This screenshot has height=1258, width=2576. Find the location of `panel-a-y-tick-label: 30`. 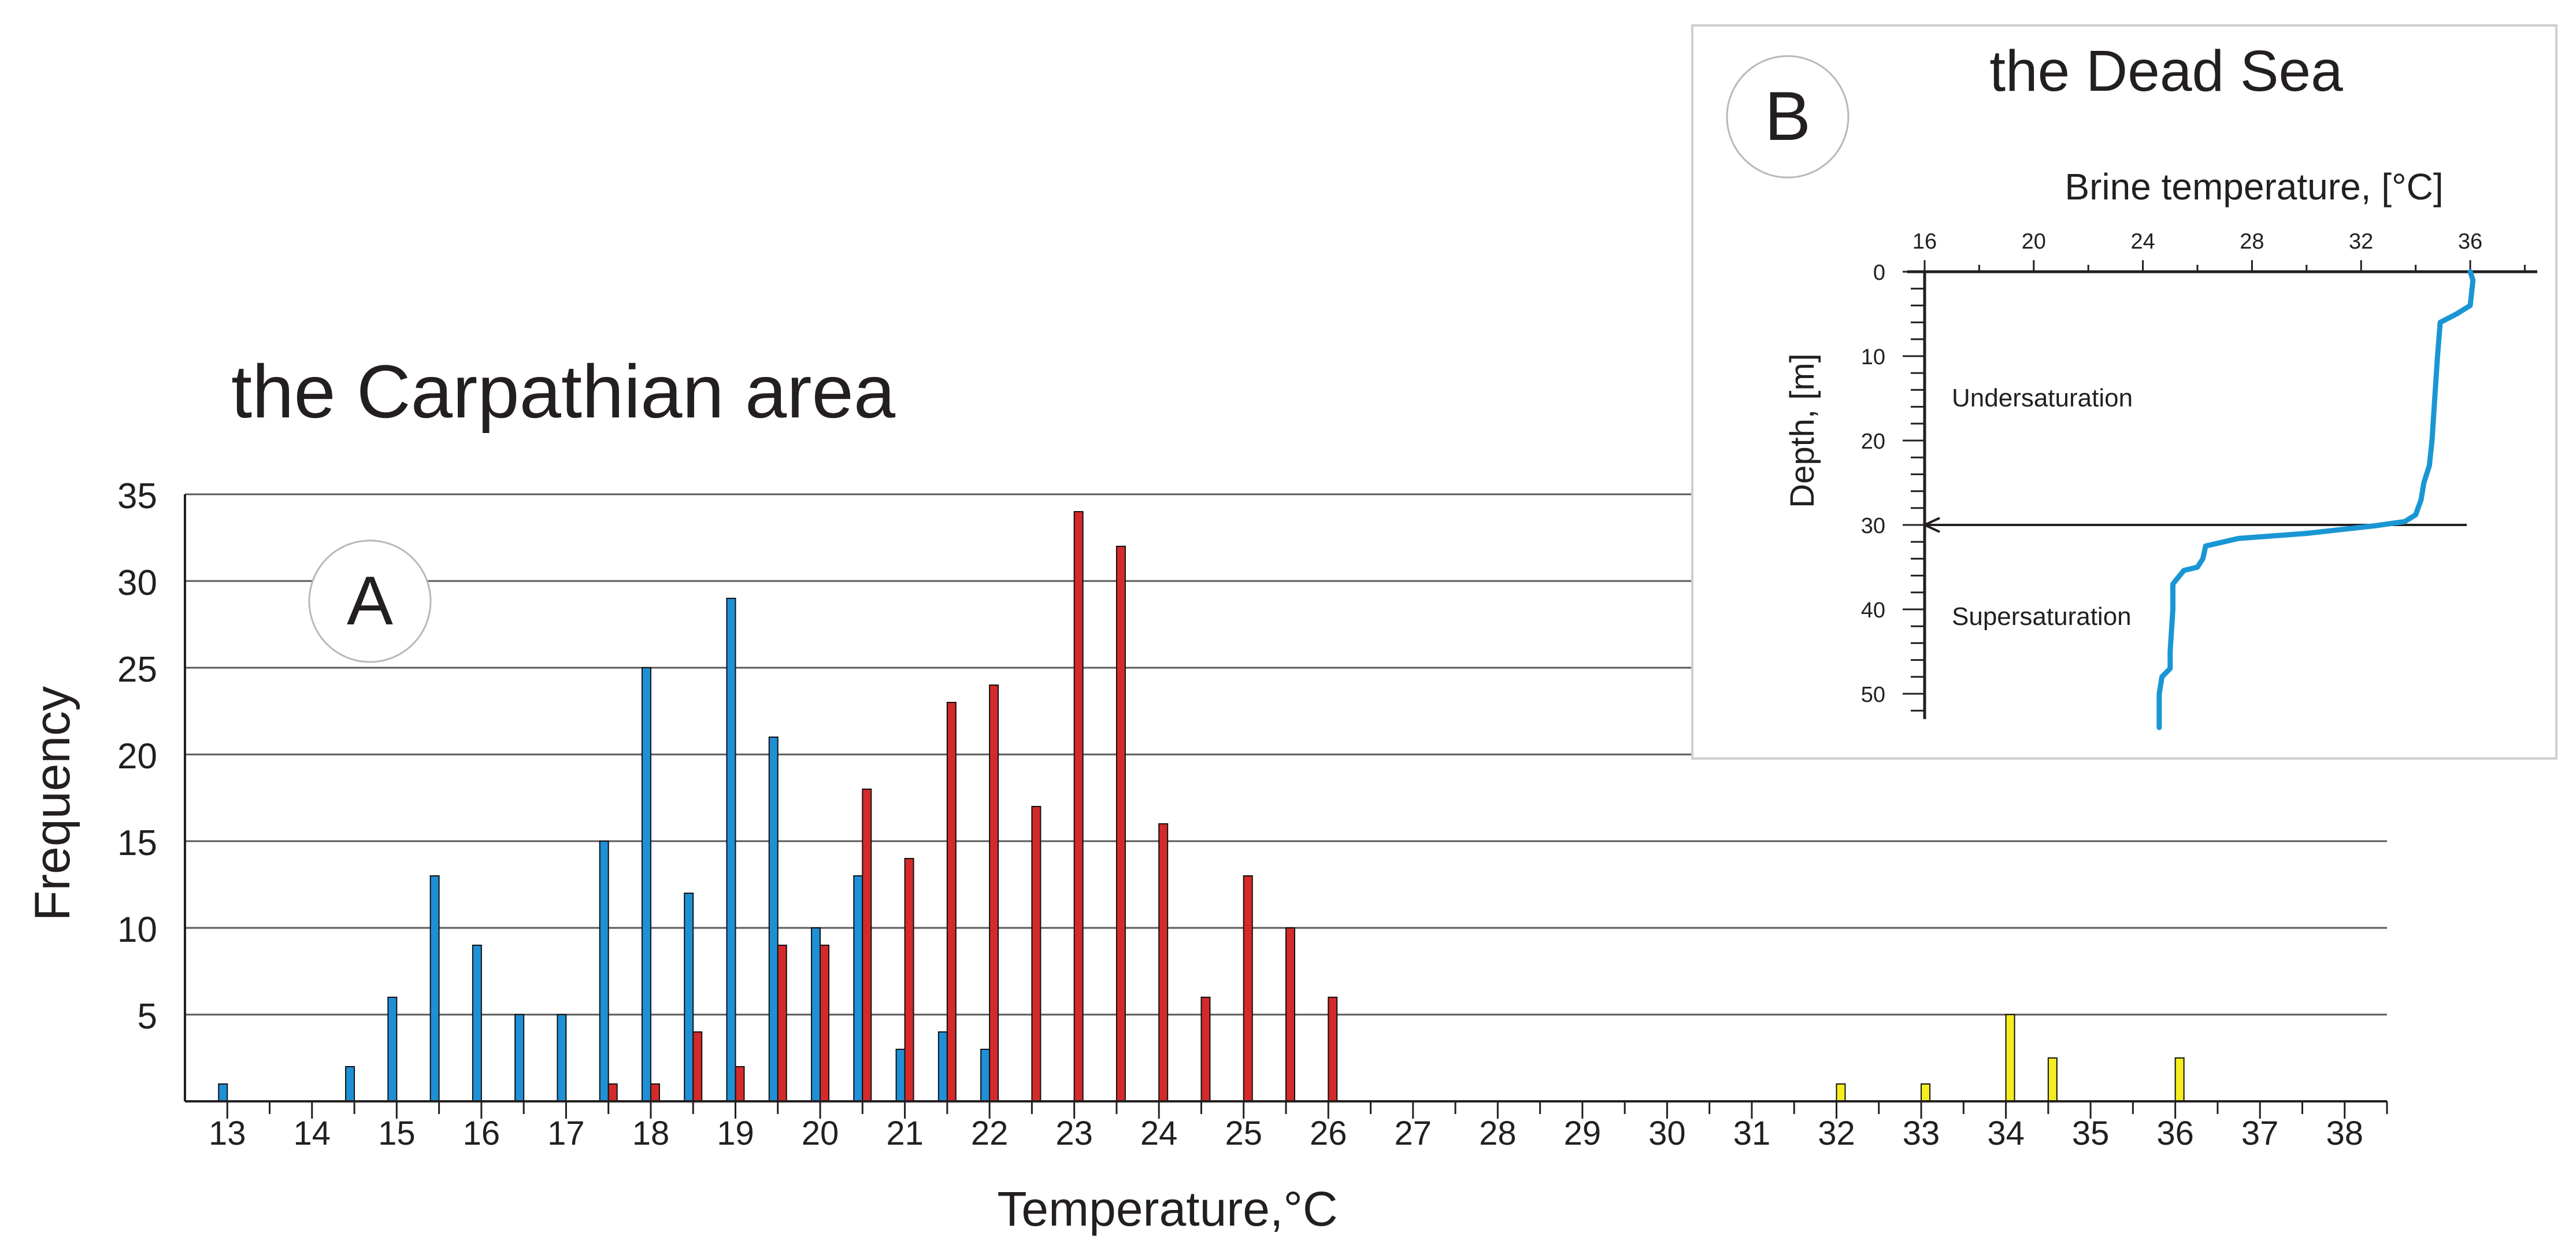

panel-a-y-tick-label: 30 is located at coordinates (137, 583).